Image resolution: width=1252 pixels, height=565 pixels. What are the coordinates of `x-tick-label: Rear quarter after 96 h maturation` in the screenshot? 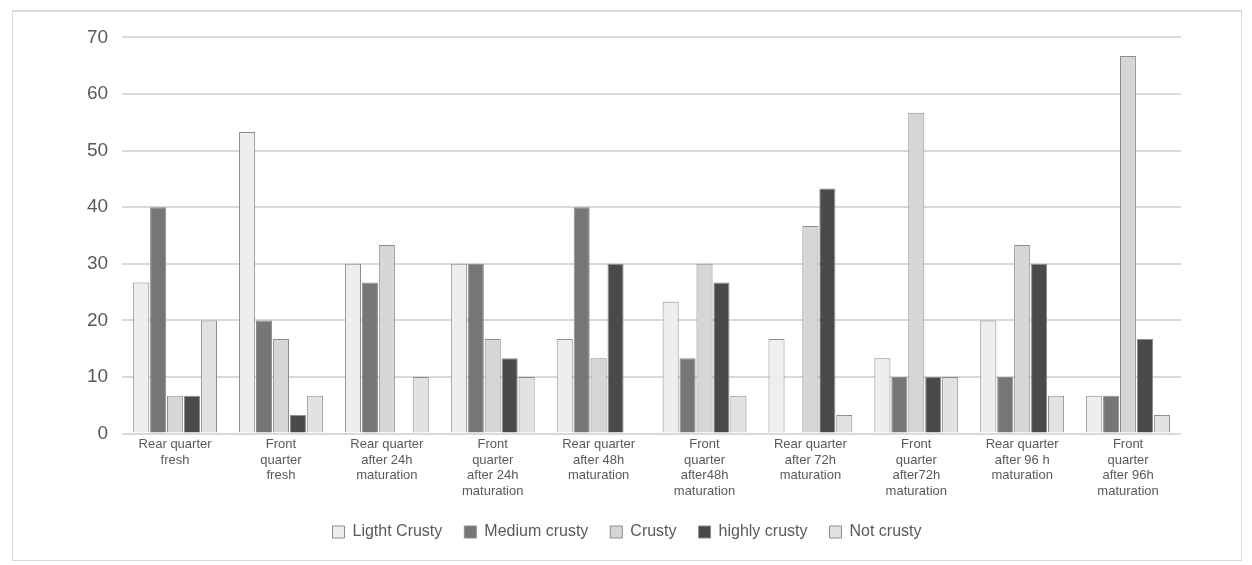 It's located at (1022, 459).